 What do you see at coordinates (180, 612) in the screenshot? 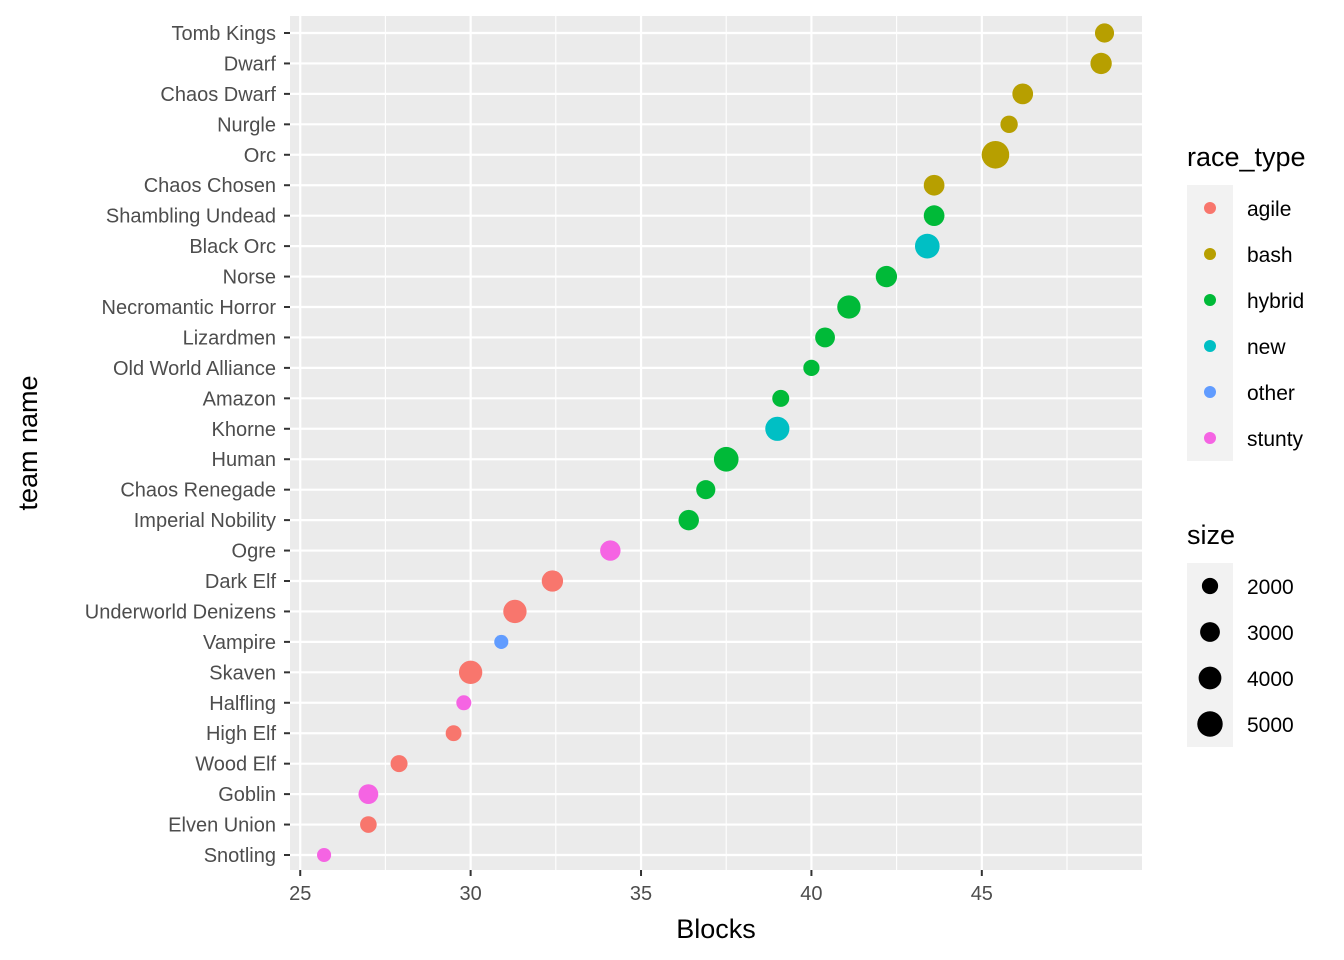
I see `y-tick-label: Underworld Denizens` at bounding box center [180, 612].